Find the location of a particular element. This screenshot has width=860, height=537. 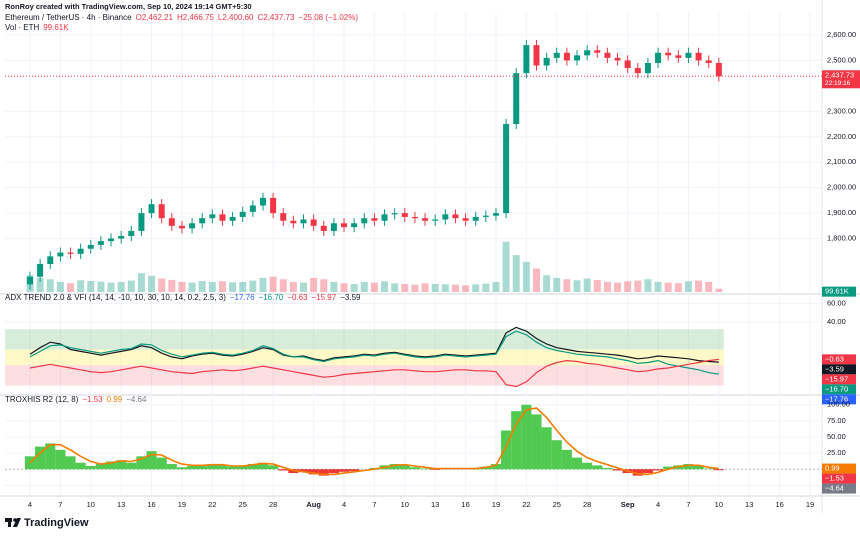

signal-line is located at coordinates (374, 441).